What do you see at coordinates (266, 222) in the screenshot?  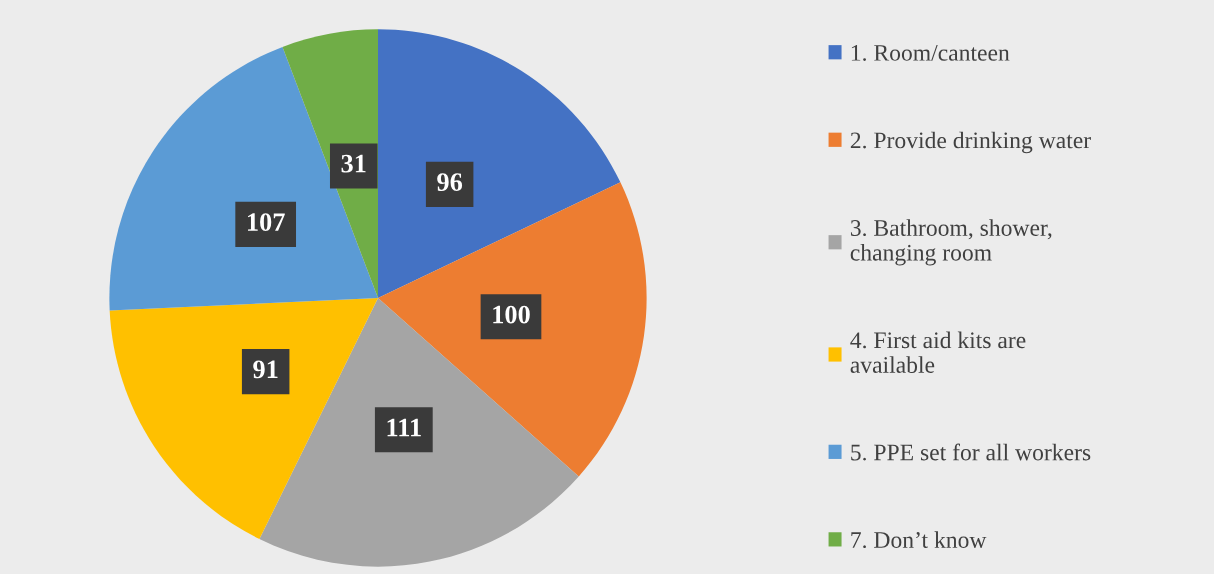 I see `data-label: 107` at bounding box center [266, 222].